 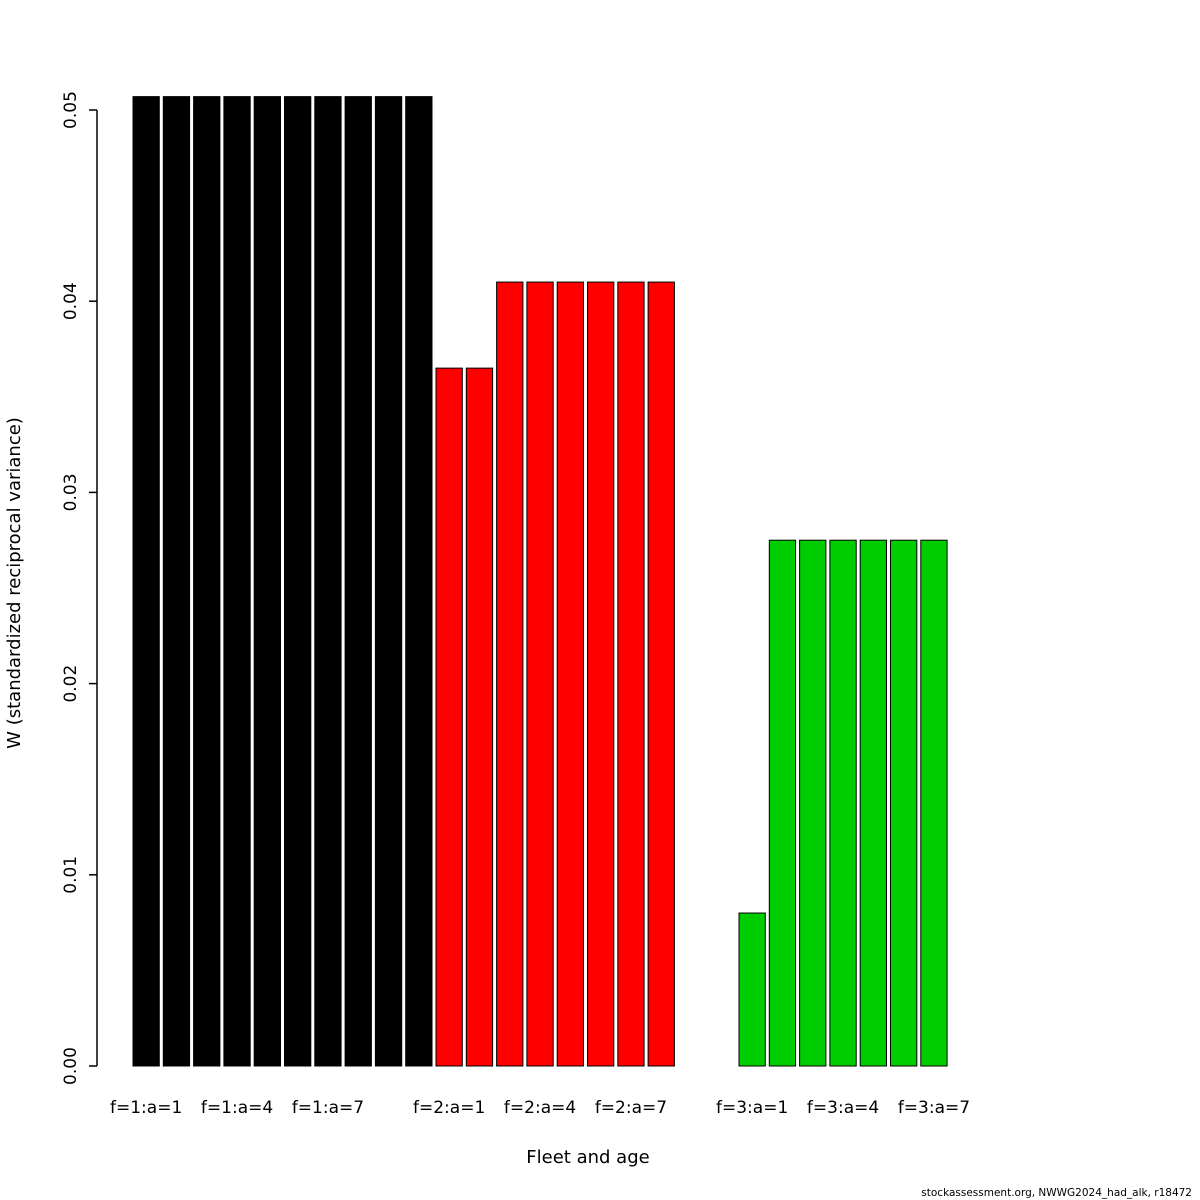 I want to click on x-tick-label-f2-a1: f=2:a=1, so click(x=449, y=1108).